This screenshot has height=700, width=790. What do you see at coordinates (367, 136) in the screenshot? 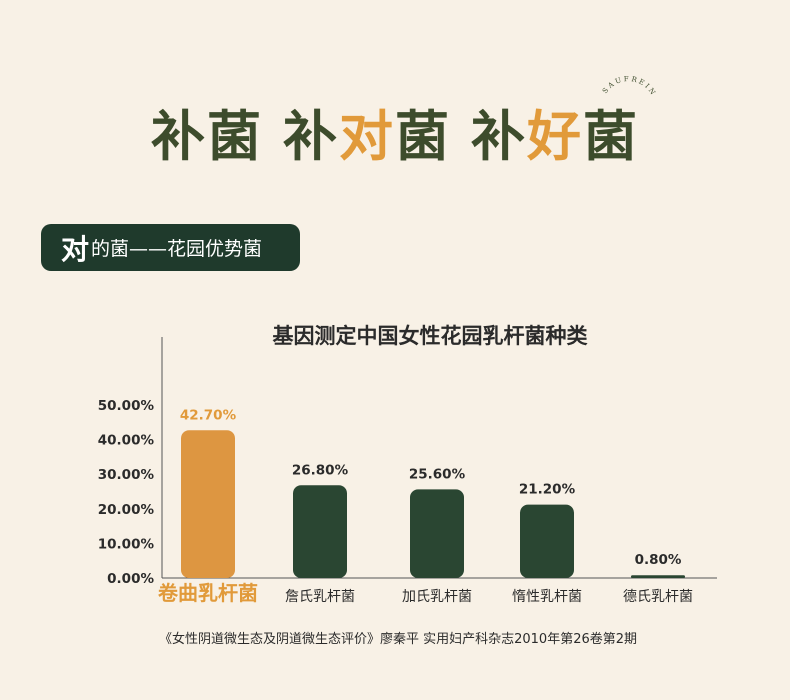
I see `headline-part2-accent: 对` at bounding box center [367, 136].